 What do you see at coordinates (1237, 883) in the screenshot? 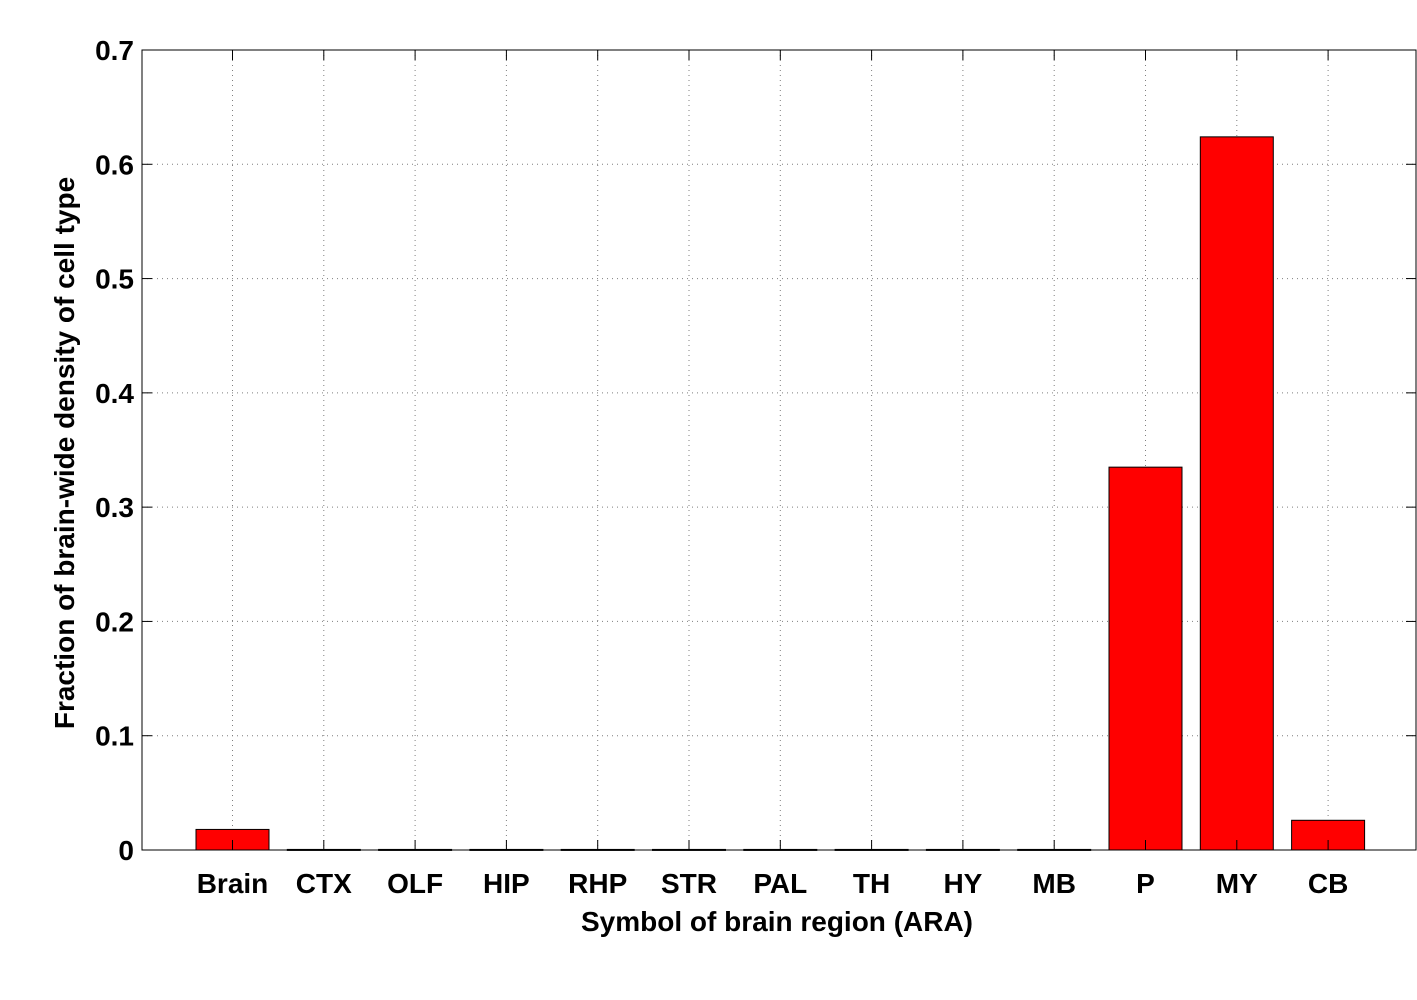
I see `x-tick-label: MY` at bounding box center [1237, 883].